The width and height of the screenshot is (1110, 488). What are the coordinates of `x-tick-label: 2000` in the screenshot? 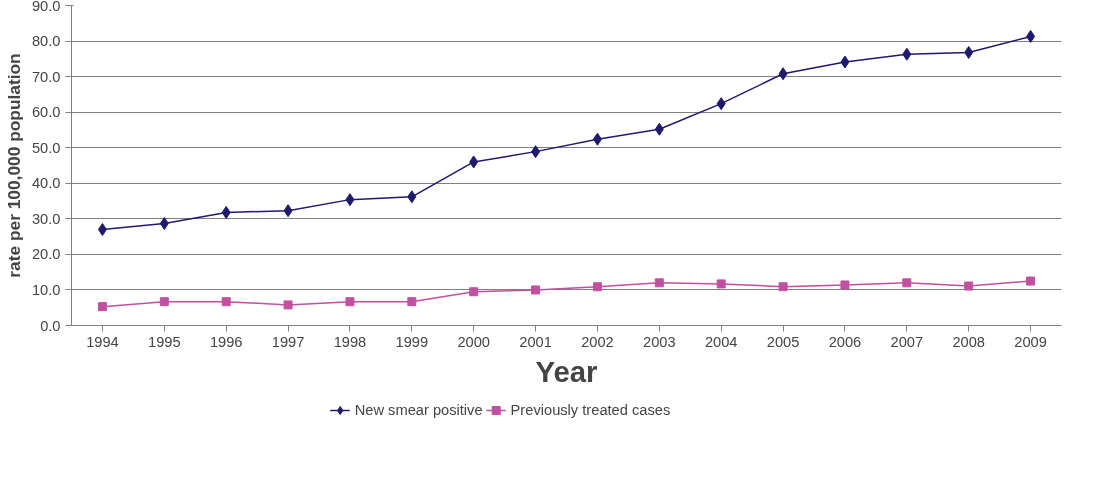 It's located at (473, 341).